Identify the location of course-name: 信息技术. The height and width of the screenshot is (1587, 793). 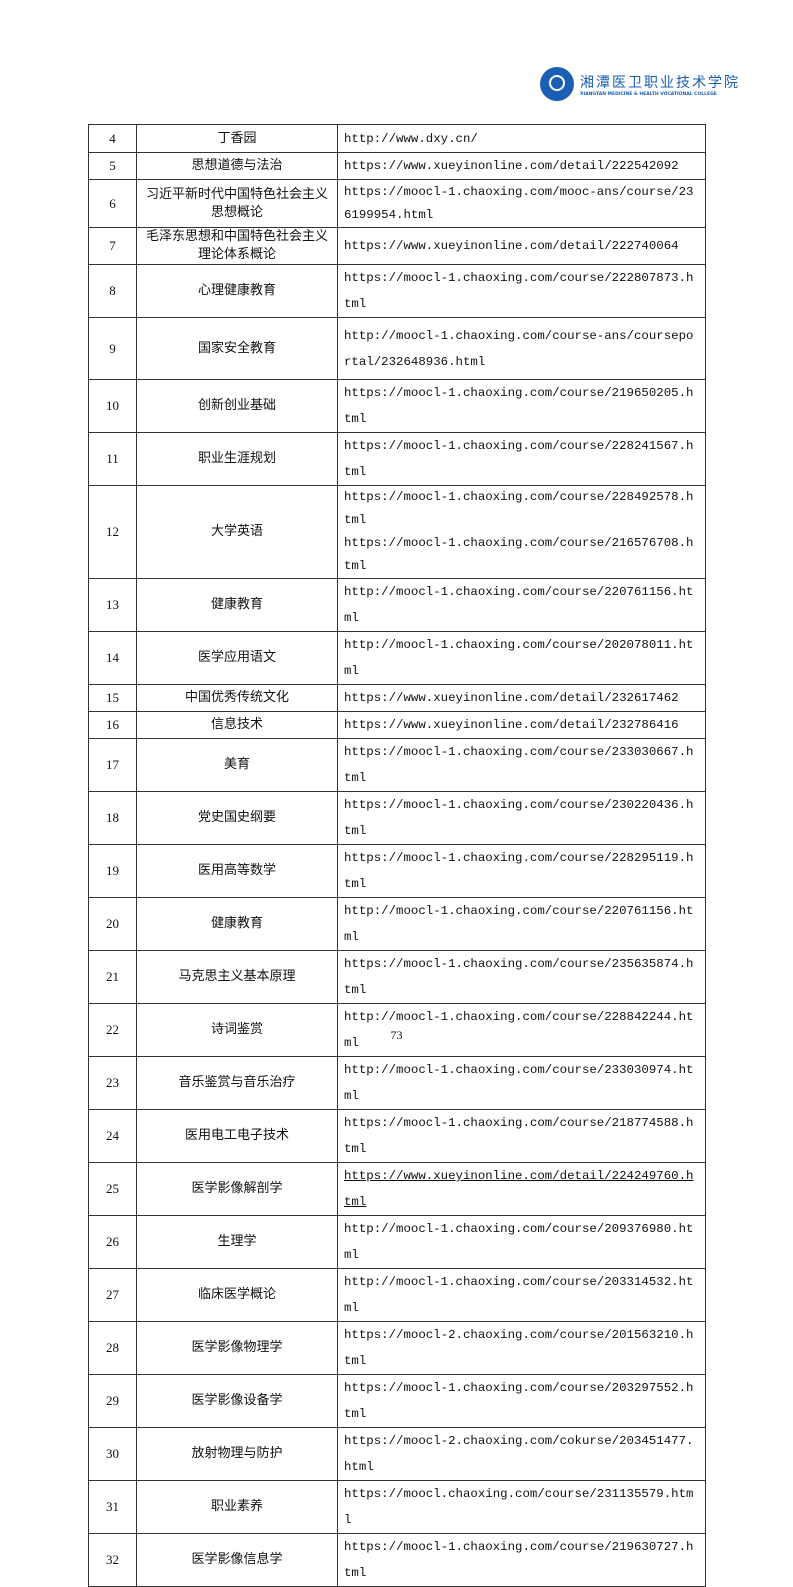
(237, 725).